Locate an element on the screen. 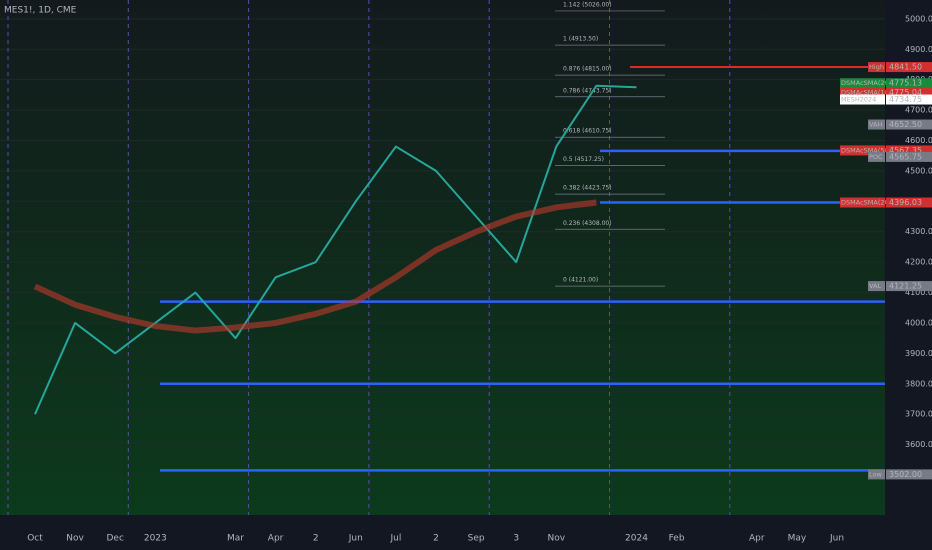 The height and width of the screenshot is (550, 932). level-name: DSMAcSMA(20) is located at coordinates (866, 83).